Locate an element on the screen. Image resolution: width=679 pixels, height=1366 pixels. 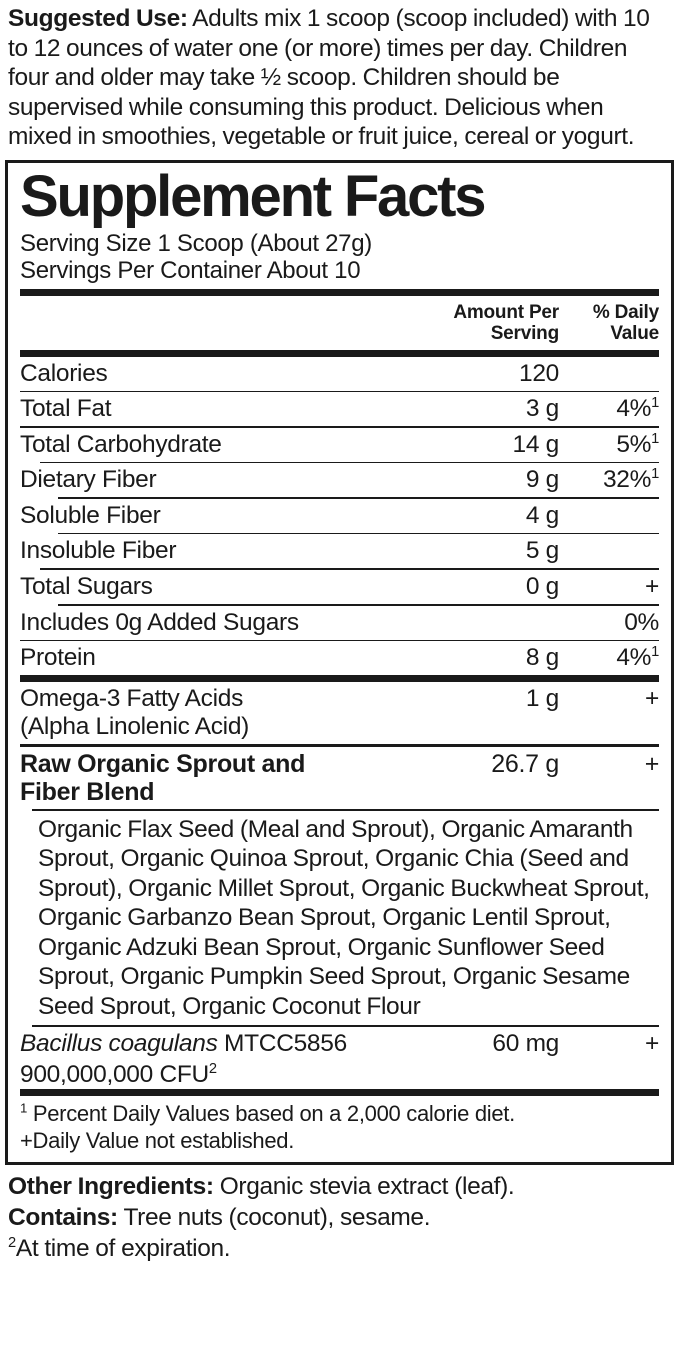
nutrient-amount: 14 g is located at coordinates (536, 444).